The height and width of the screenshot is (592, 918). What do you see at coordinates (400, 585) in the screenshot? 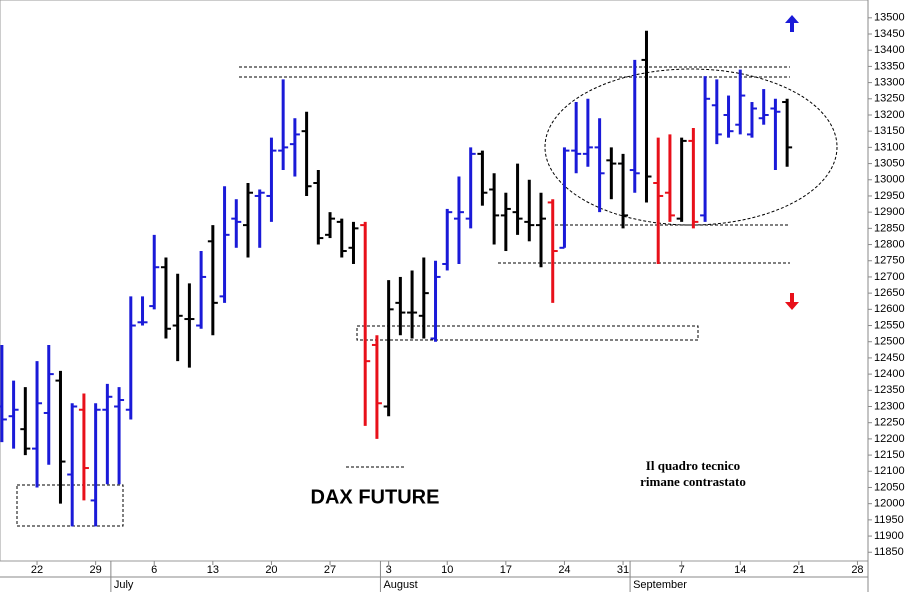
I see `month-label: August` at bounding box center [400, 585].